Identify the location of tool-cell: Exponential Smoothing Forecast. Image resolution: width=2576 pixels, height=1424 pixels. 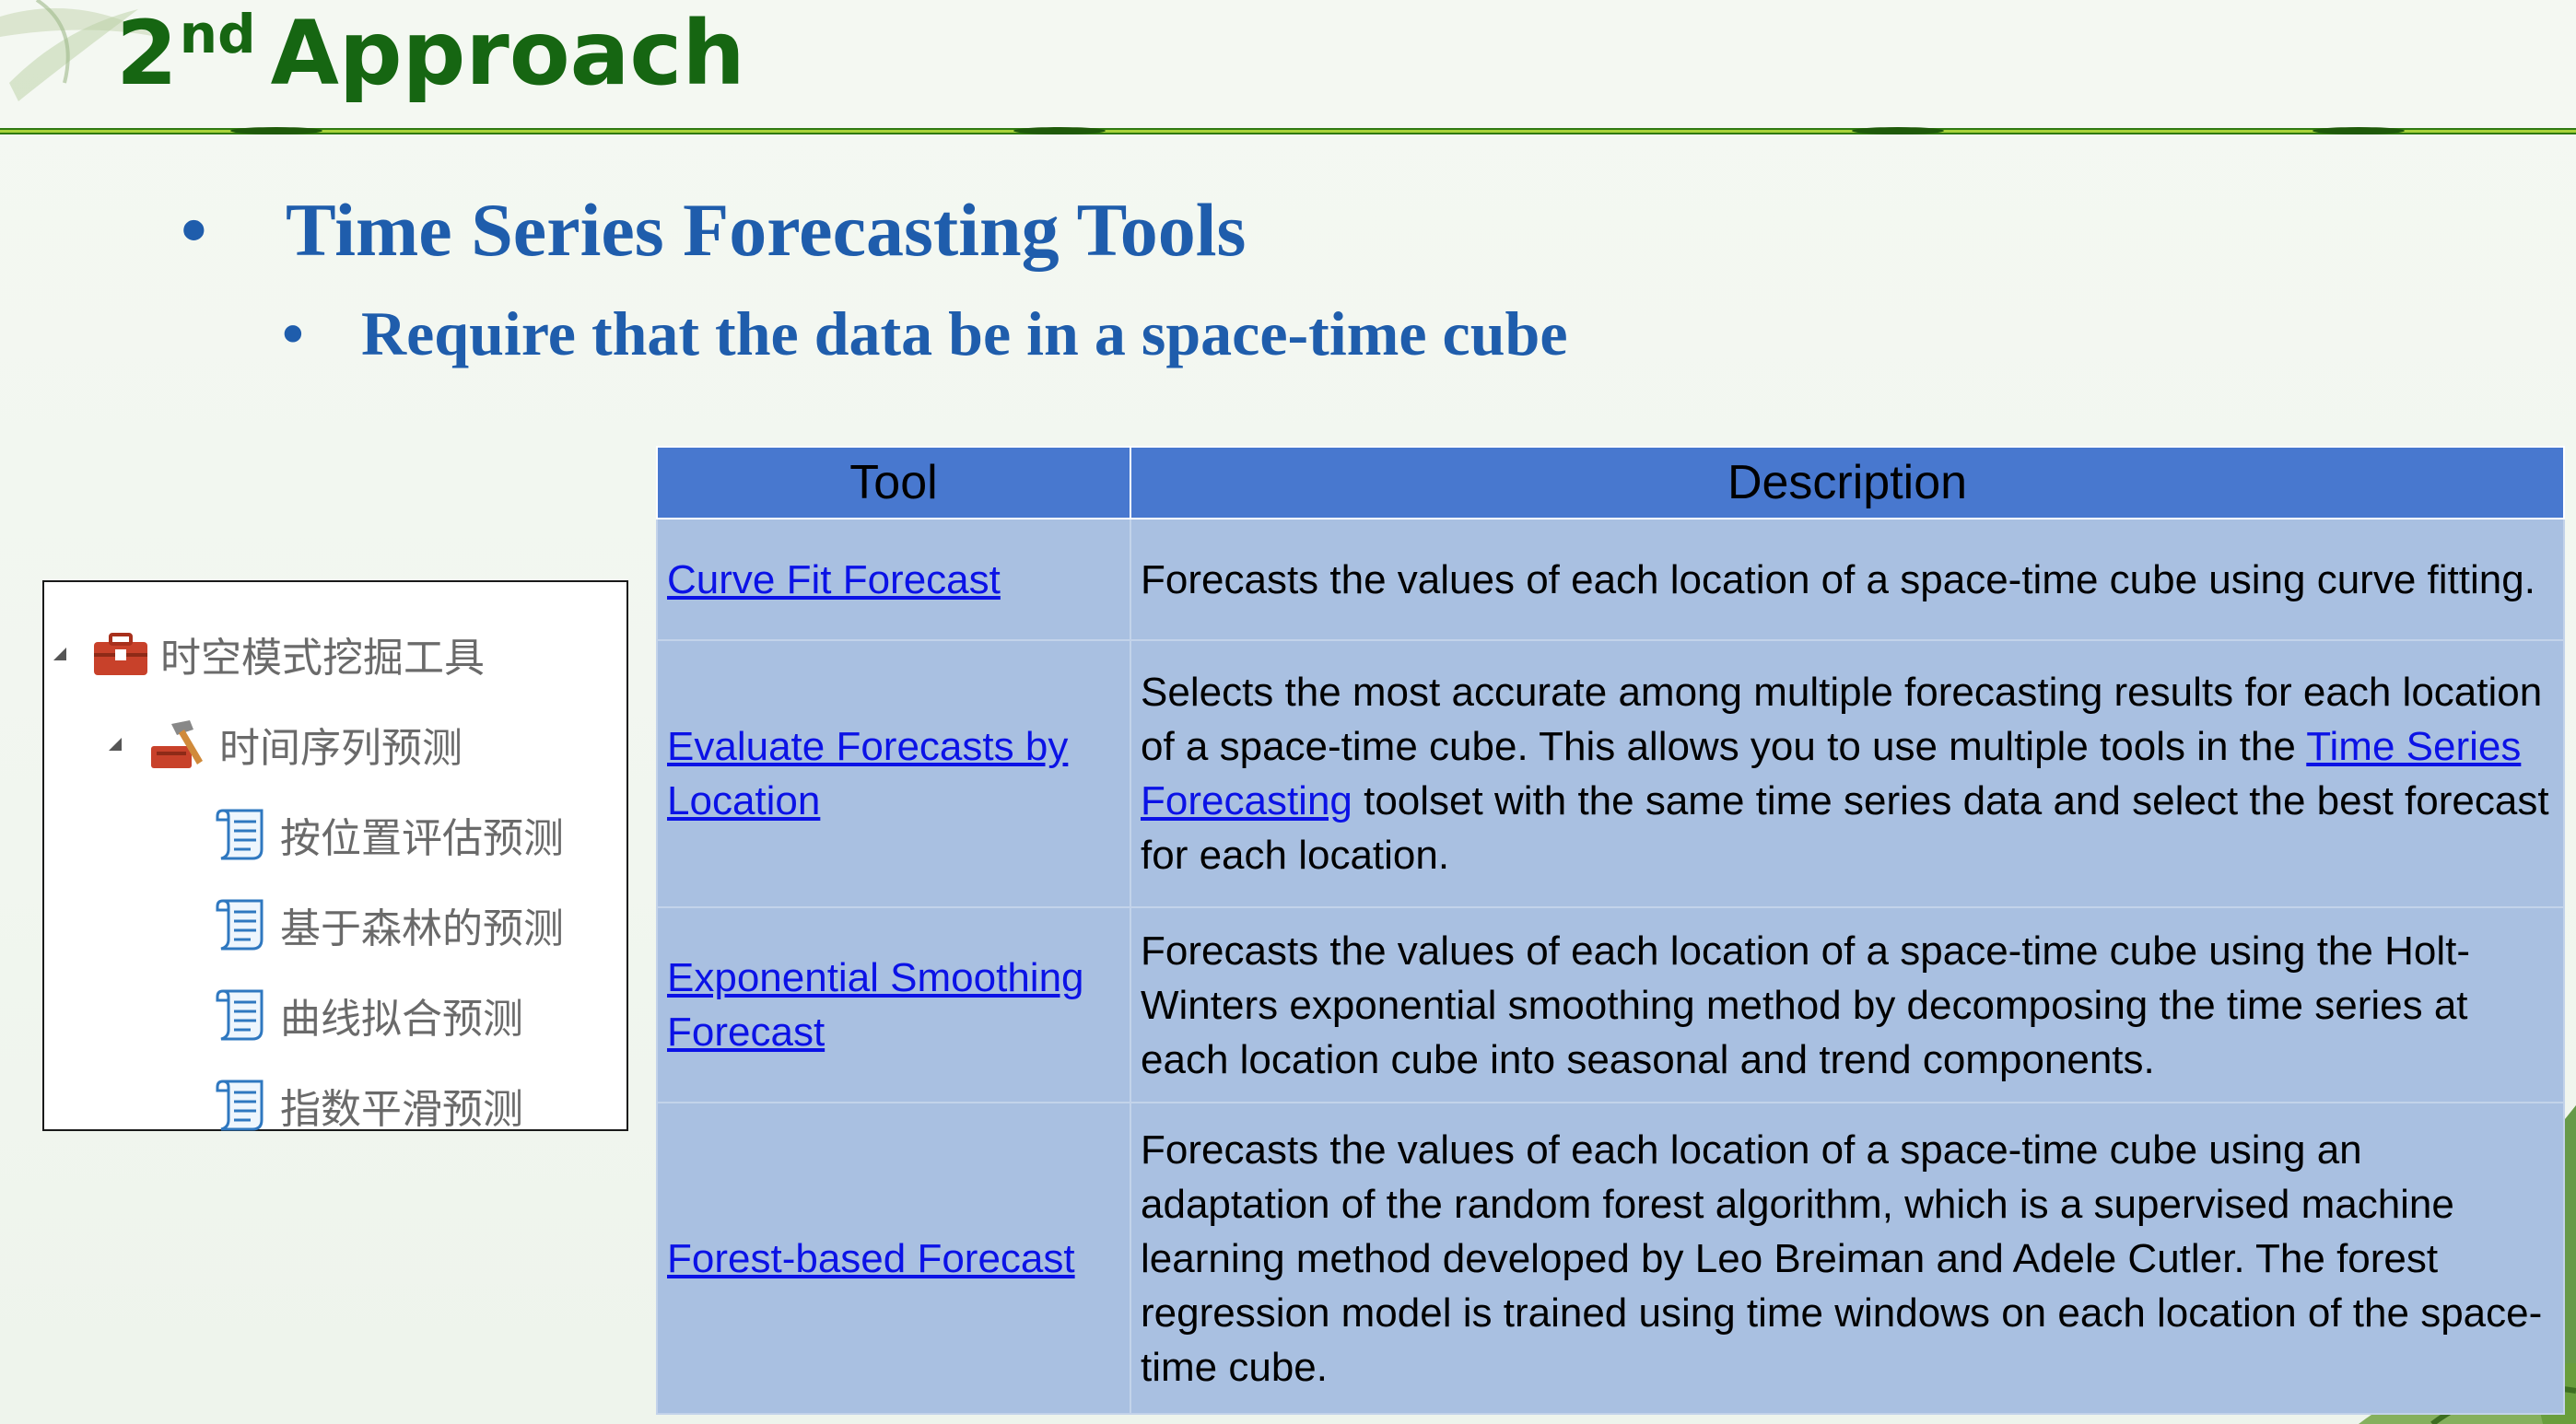
(893, 1004).